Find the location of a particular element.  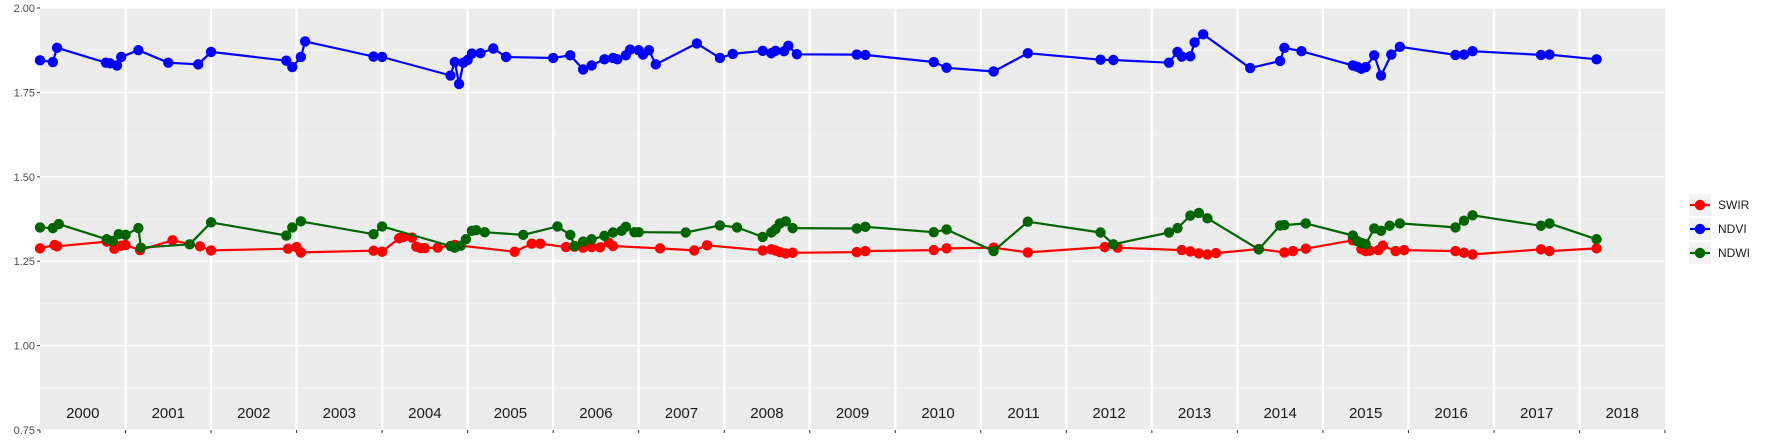

year-label: 2005 is located at coordinates (510, 413).